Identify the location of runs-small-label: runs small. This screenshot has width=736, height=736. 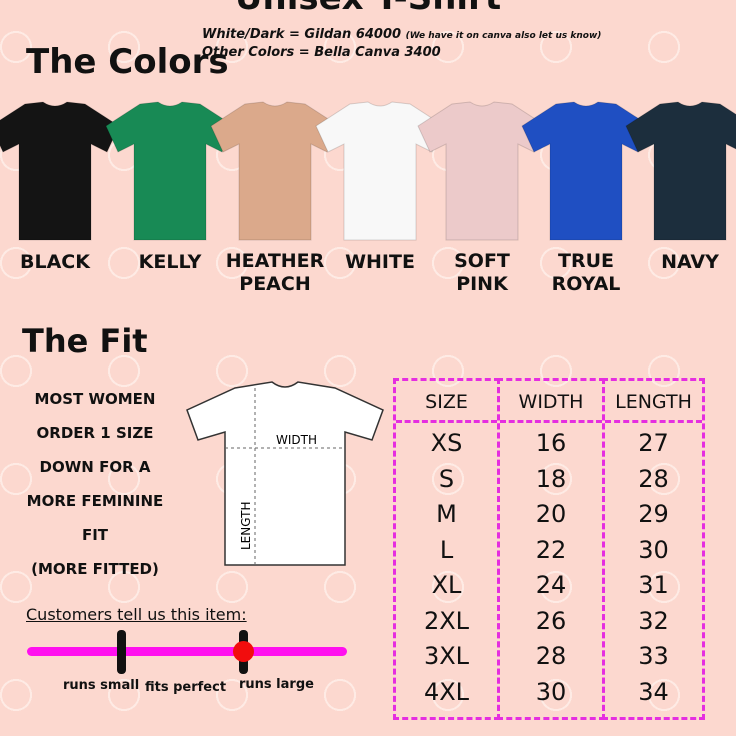
(101, 685).